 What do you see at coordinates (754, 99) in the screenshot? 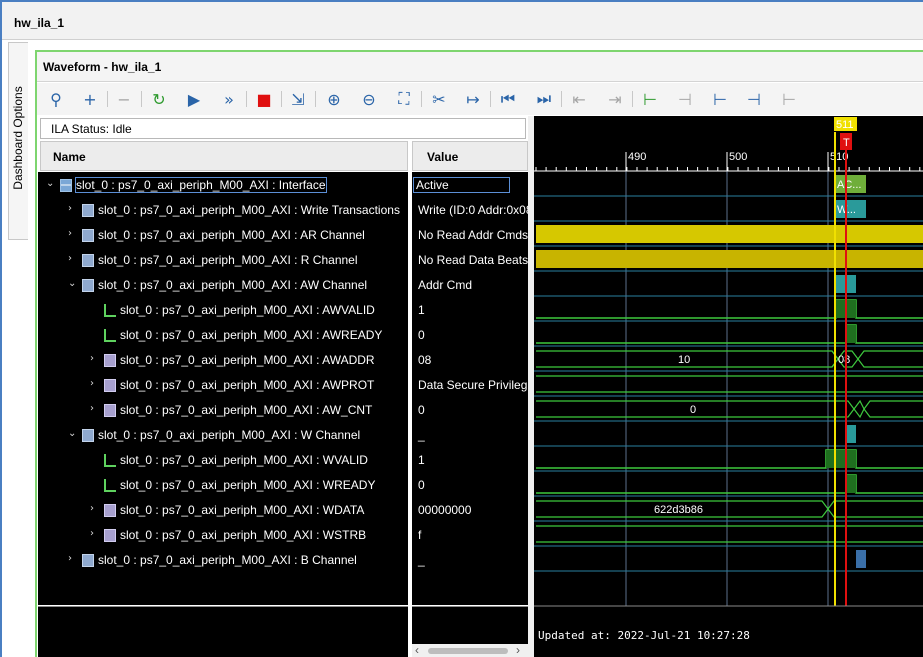
I see `swap-cursor-icon: ⊣` at bounding box center [754, 99].